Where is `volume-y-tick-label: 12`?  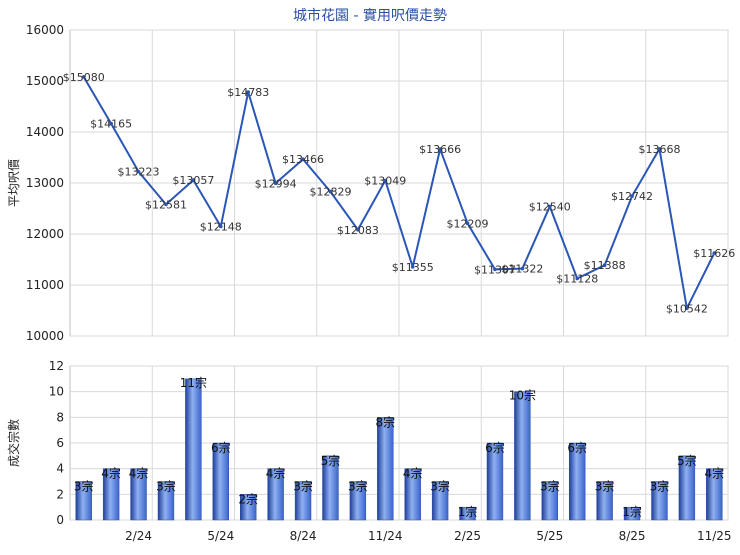 volume-y-tick-label: 12 is located at coordinates (56, 366).